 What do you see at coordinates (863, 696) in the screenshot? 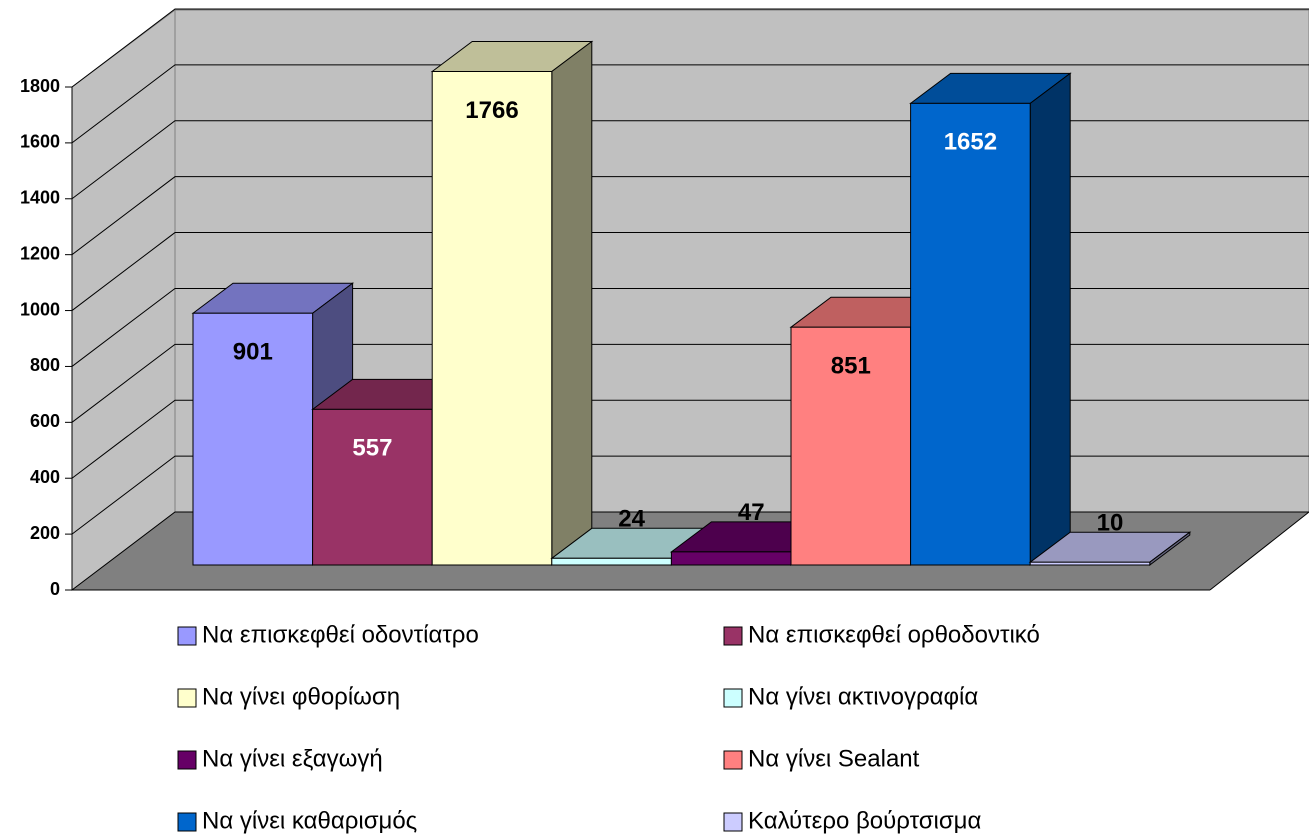
I see `legend-label: Να γίνει ακτινογραφία` at bounding box center [863, 696].